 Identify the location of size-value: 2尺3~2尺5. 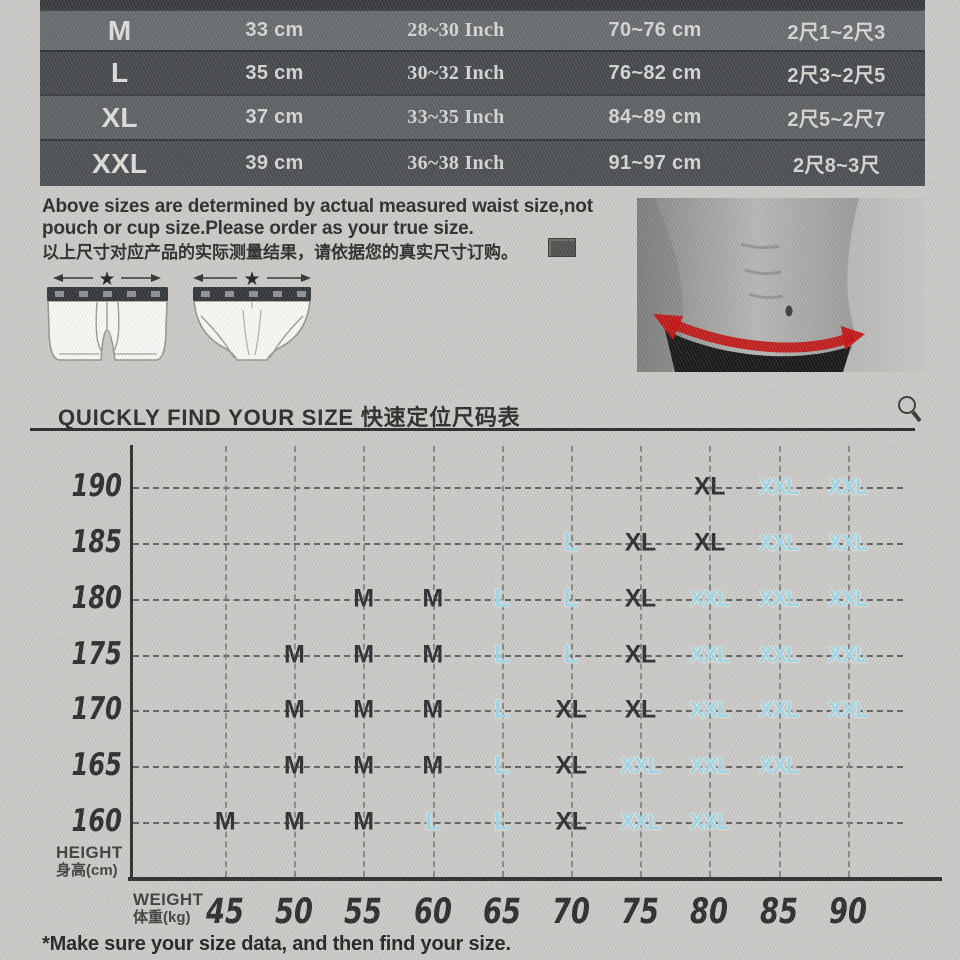
(836, 75).